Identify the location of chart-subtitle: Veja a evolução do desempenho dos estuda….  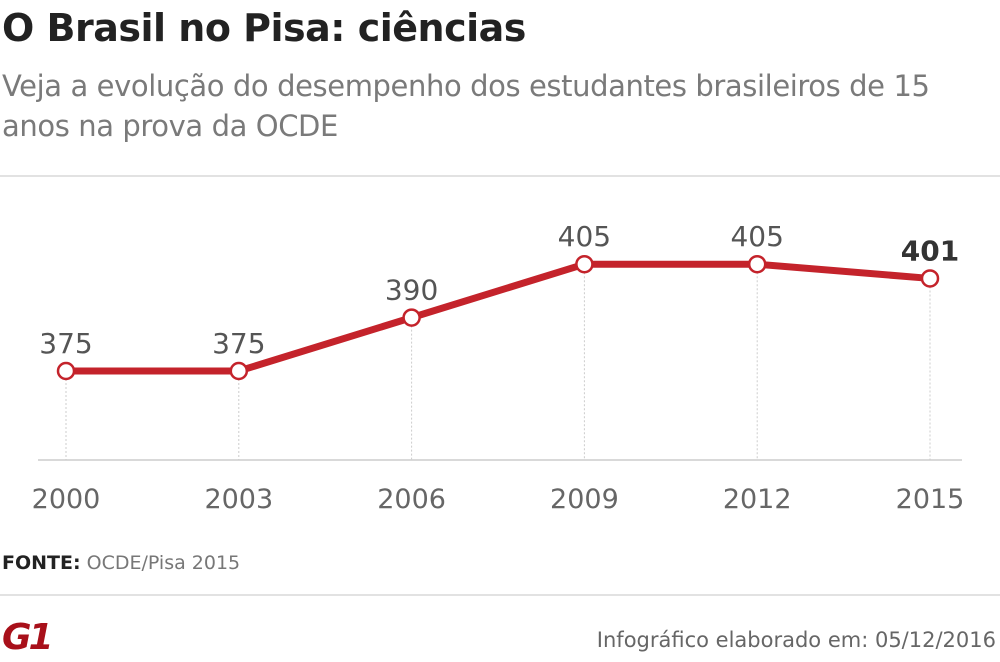
(466, 106).